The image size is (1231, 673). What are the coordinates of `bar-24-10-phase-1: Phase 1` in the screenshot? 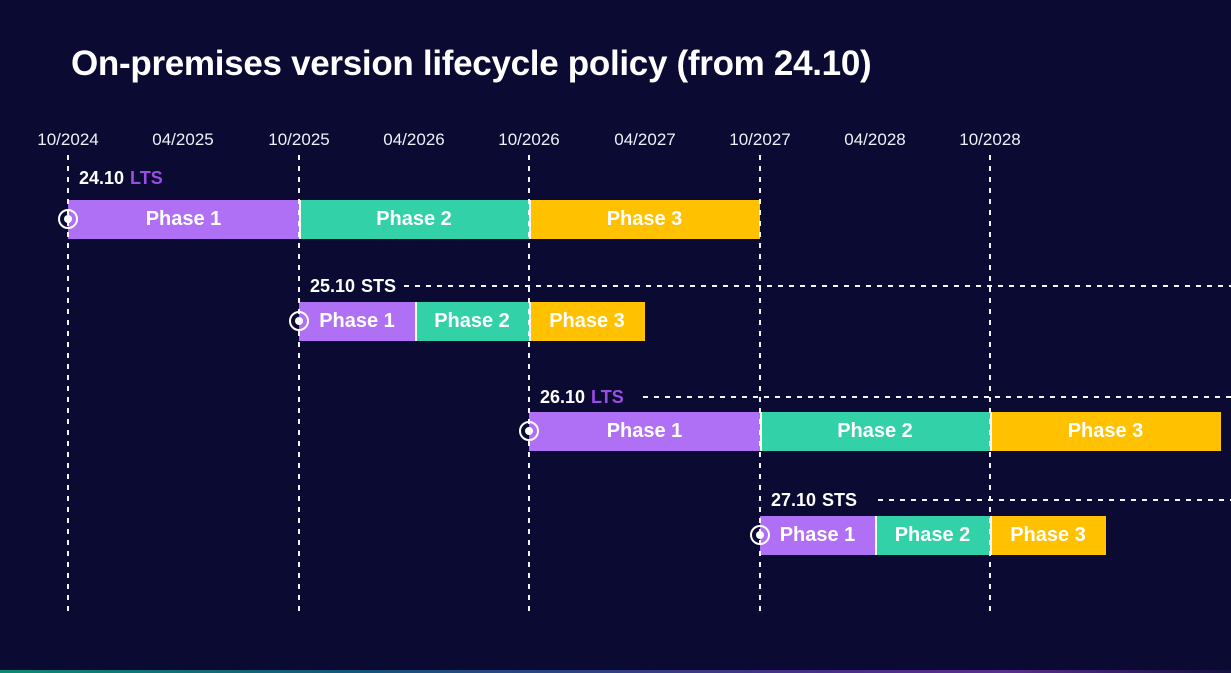 It's located at (183, 219).